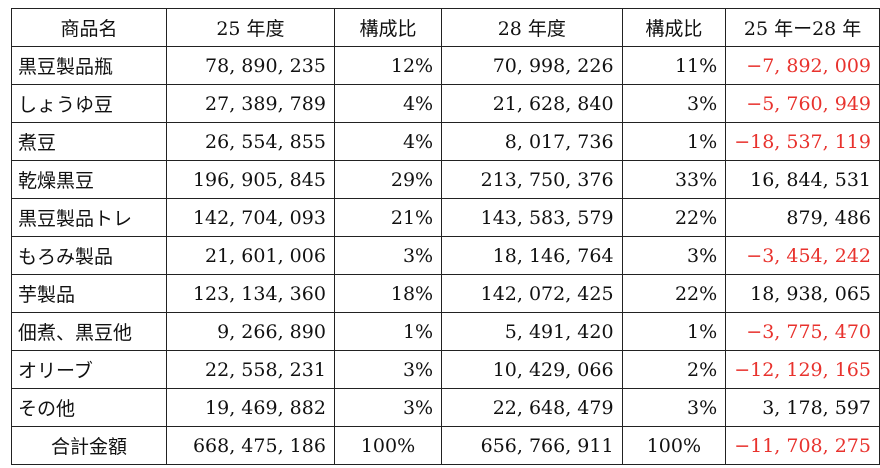 The image size is (880, 468). What do you see at coordinates (89, 27) in the screenshot?
I see `header-product-name: 商品名` at bounding box center [89, 27].